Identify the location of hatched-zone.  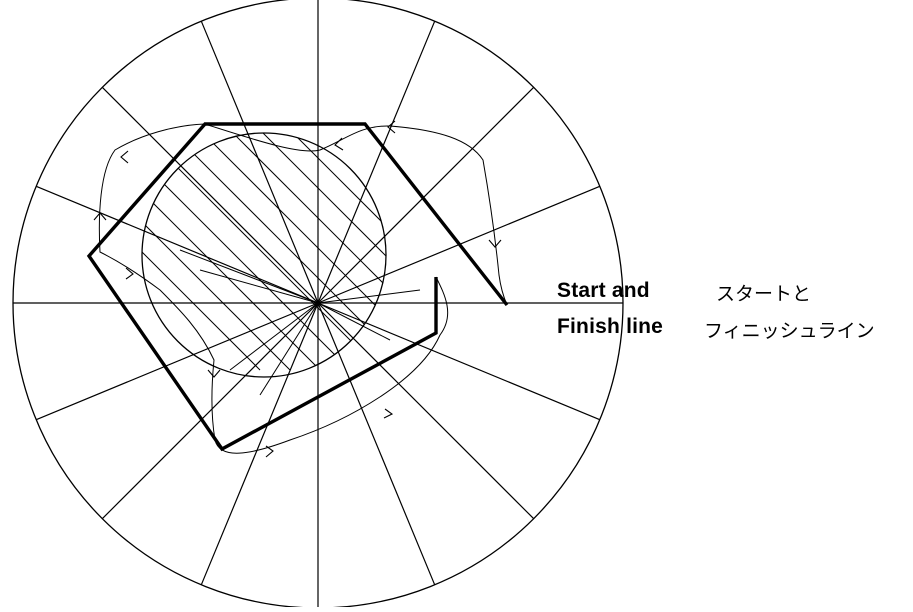
(264, 255).